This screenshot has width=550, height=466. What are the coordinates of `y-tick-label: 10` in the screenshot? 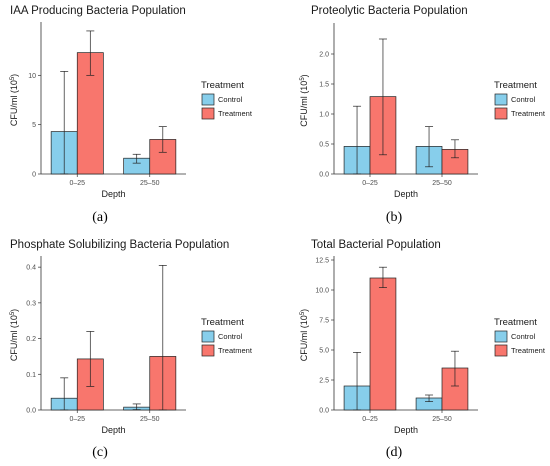 It's located at (32, 76).